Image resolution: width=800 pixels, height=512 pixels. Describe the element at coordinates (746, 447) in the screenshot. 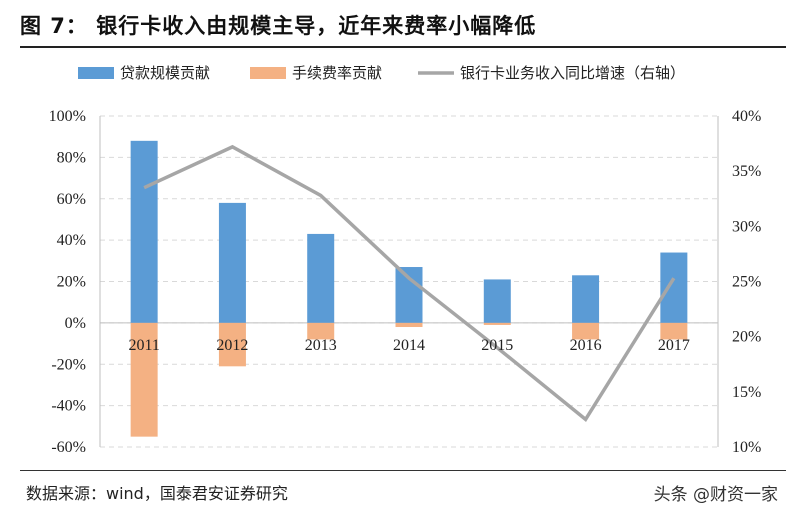

I see `right-tick-label: 10%` at that location.